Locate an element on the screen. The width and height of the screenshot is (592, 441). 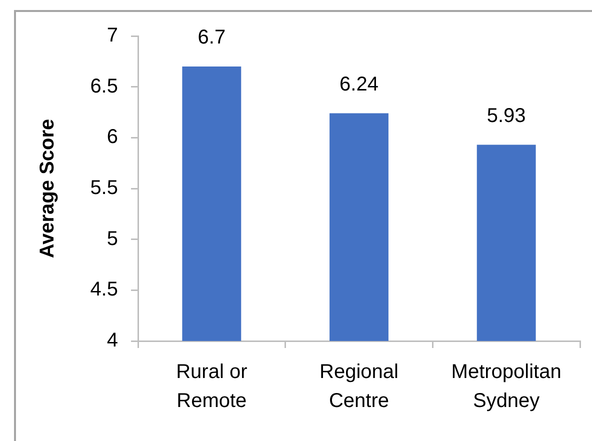
y-tick-label: 7 is located at coordinates (112, 35).